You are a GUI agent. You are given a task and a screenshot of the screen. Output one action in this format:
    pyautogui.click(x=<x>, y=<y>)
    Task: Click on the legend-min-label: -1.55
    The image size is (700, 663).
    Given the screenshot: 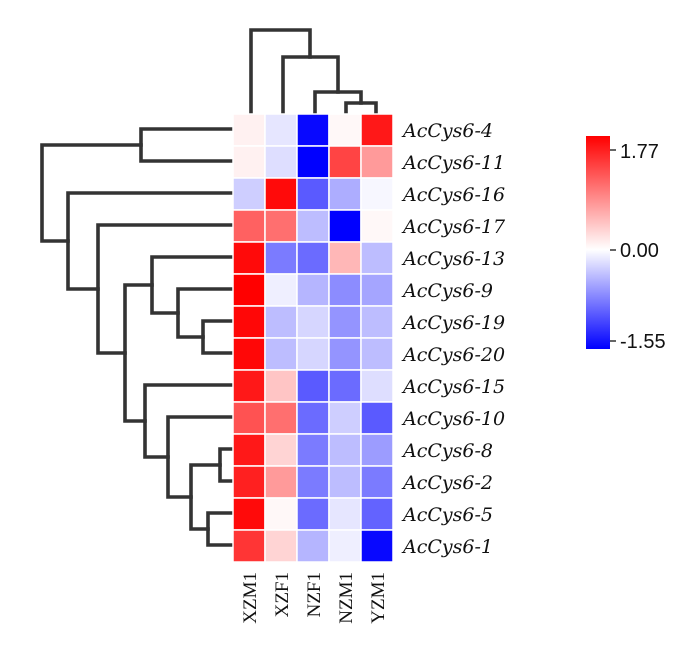 What is the action you would take?
    pyautogui.click(x=643, y=342)
    